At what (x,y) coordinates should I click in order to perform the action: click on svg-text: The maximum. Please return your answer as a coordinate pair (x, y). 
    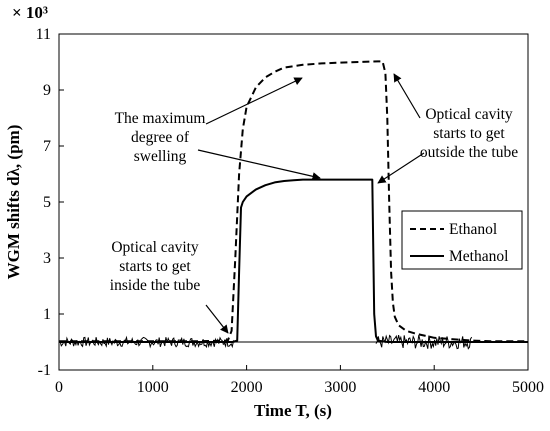
    Looking at the image, I should click on (160, 118).